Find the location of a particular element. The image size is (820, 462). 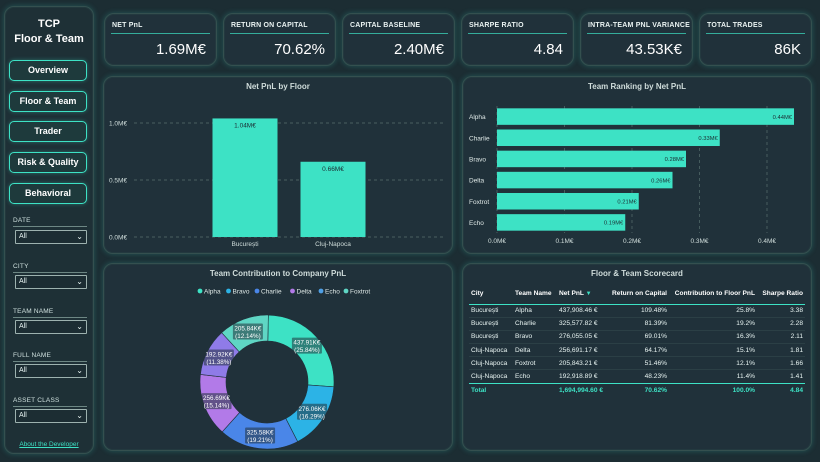

team-filter-label: TEAM NAME is located at coordinates (33, 311).